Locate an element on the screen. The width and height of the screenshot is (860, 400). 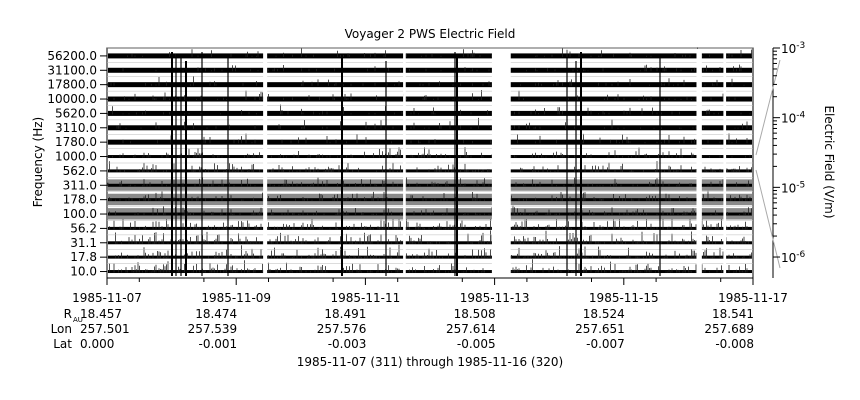
x-tick-label: 1985-11-09 is located at coordinates (236, 298).